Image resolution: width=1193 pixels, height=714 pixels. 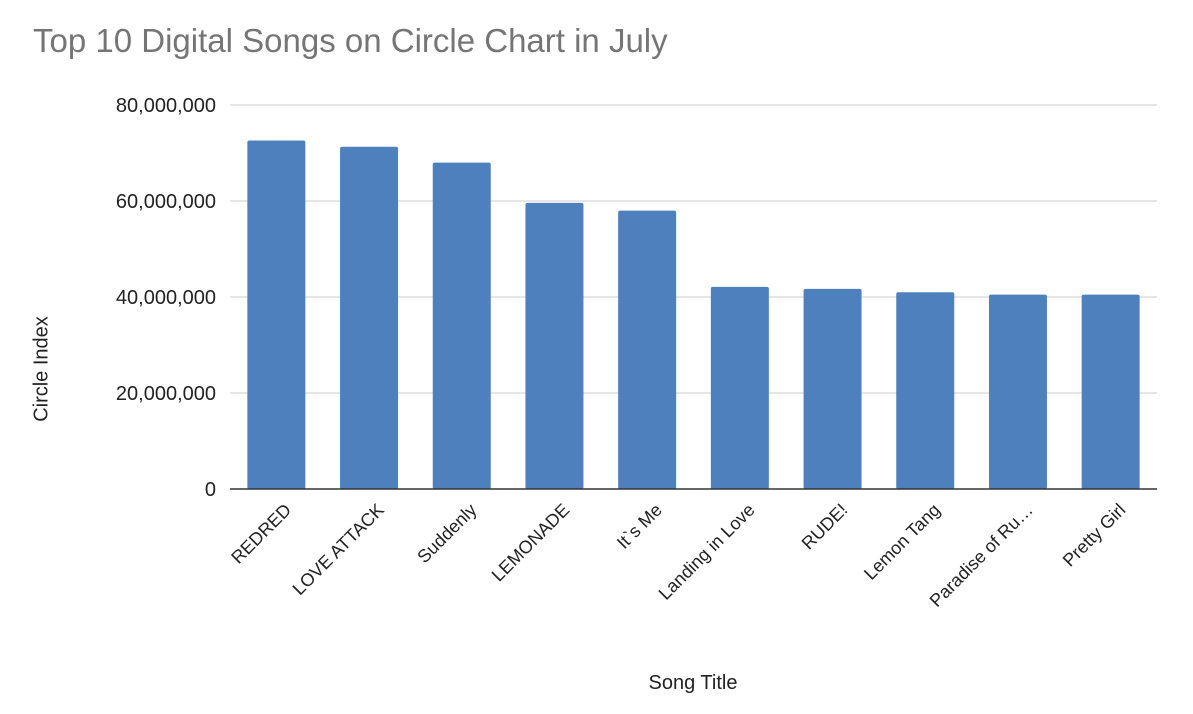 What do you see at coordinates (338, 549) in the screenshot?
I see `x-tick-label: LOVE ATTACK` at bounding box center [338, 549].